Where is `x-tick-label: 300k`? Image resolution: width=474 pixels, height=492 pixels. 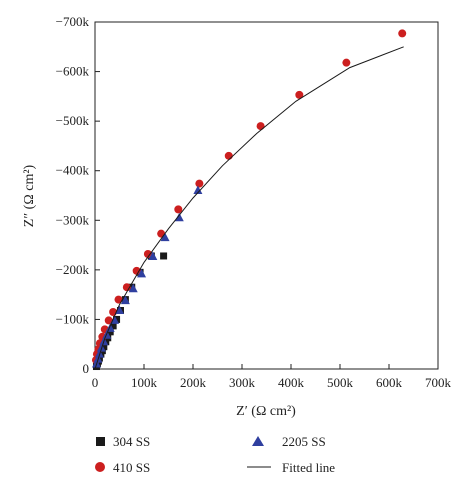
x-tick-label: 300k is located at coordinates (242, 382).